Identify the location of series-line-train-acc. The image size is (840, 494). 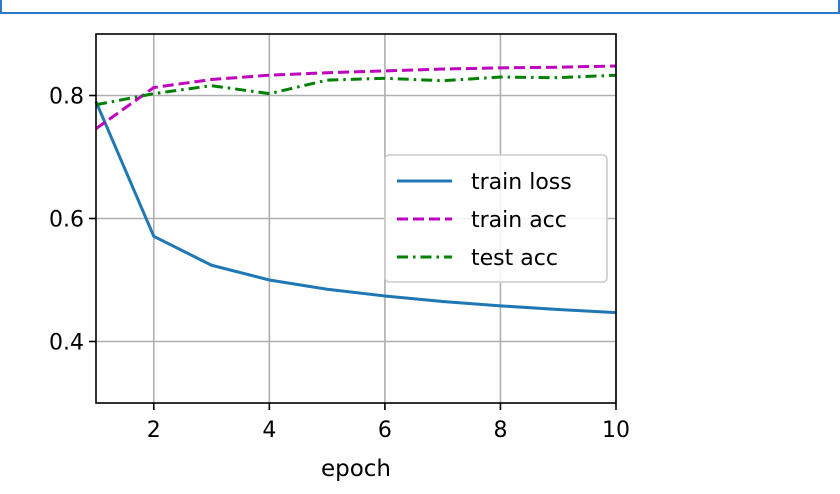
(356, 97).